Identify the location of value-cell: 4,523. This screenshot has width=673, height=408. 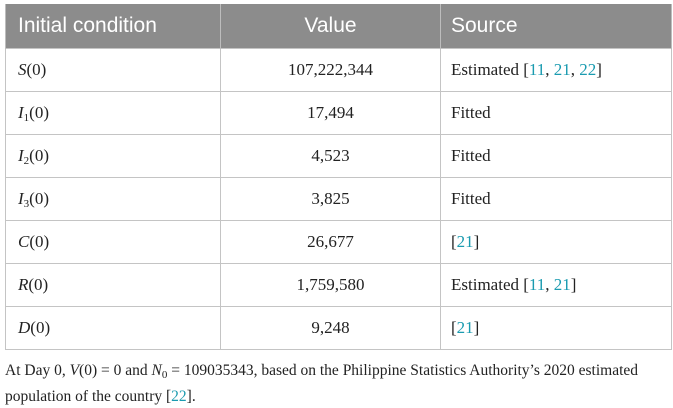
(330, 156).